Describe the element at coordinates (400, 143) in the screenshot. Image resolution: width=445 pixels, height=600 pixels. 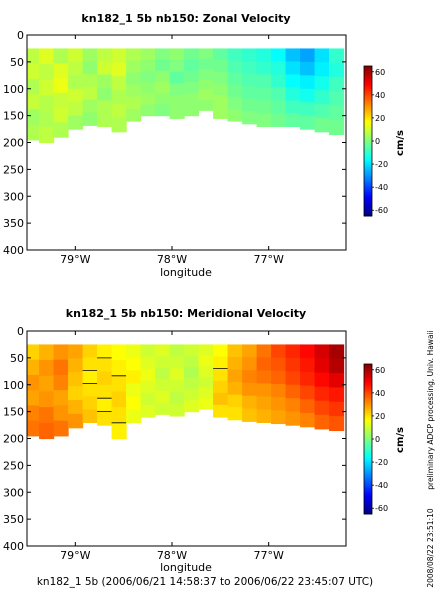
I see `colorbar-unit-label: cm/s` at that location.